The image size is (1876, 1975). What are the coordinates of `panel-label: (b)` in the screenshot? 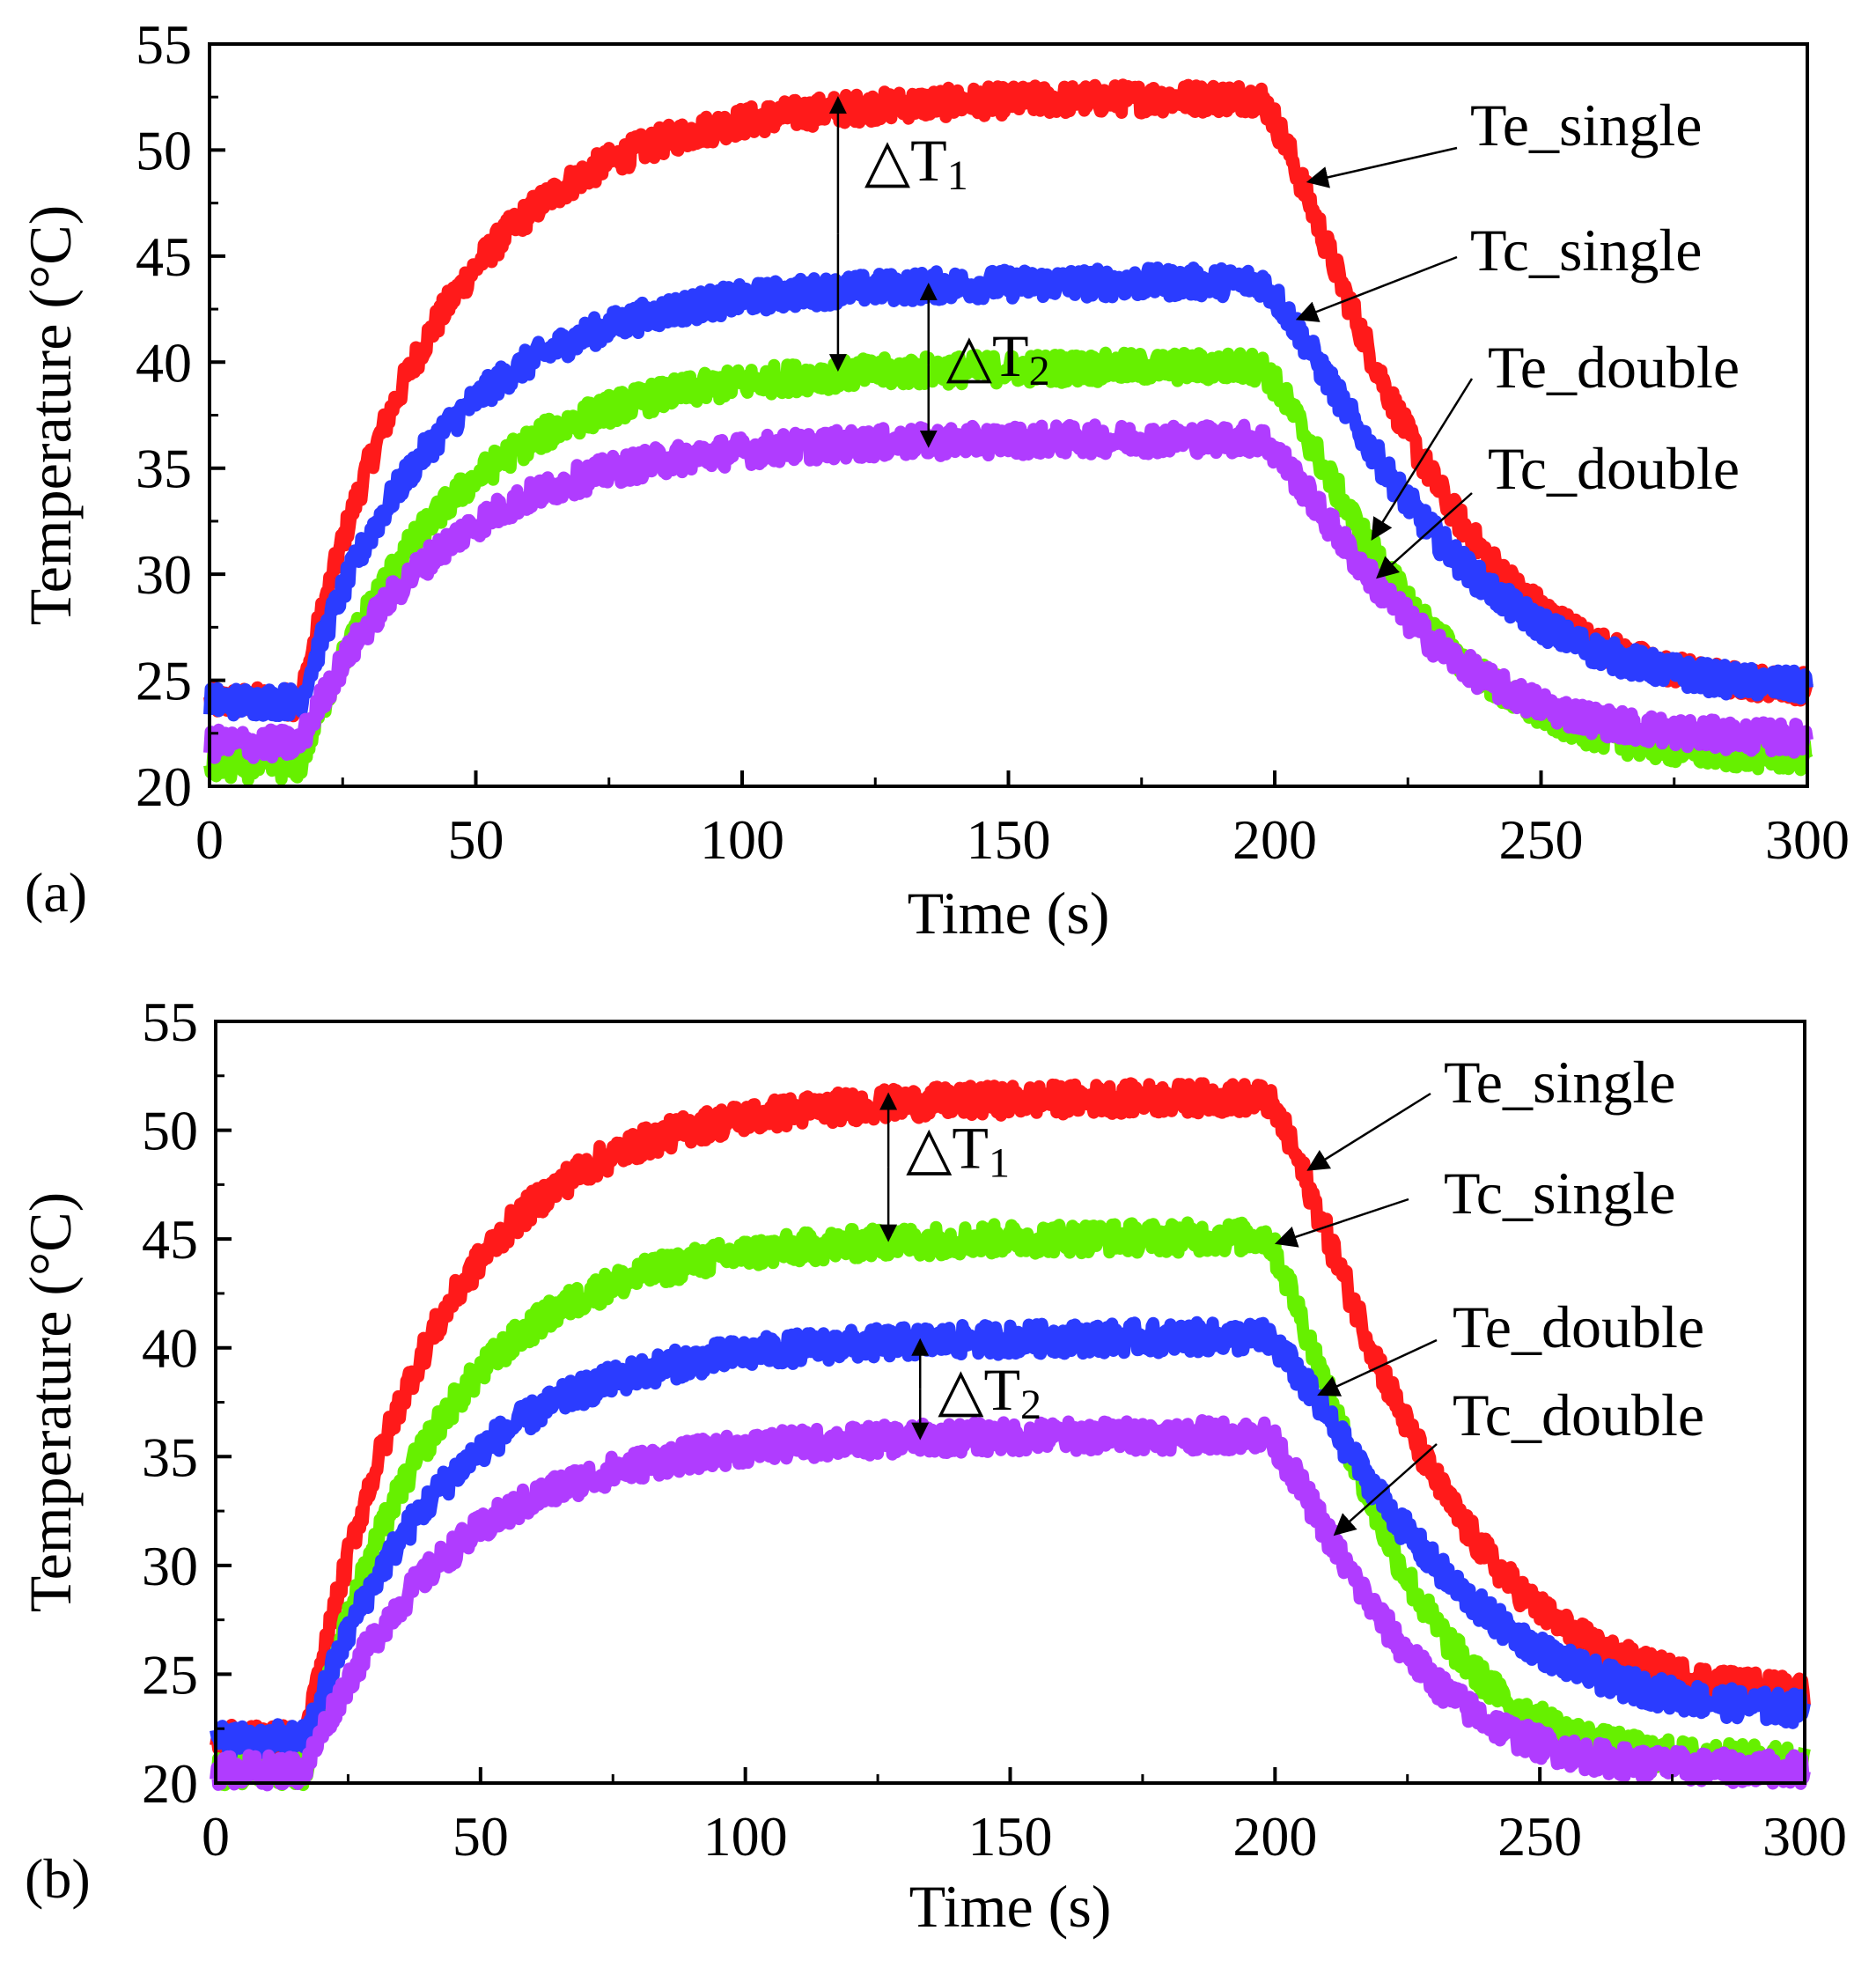 It's located at (58, 1878).